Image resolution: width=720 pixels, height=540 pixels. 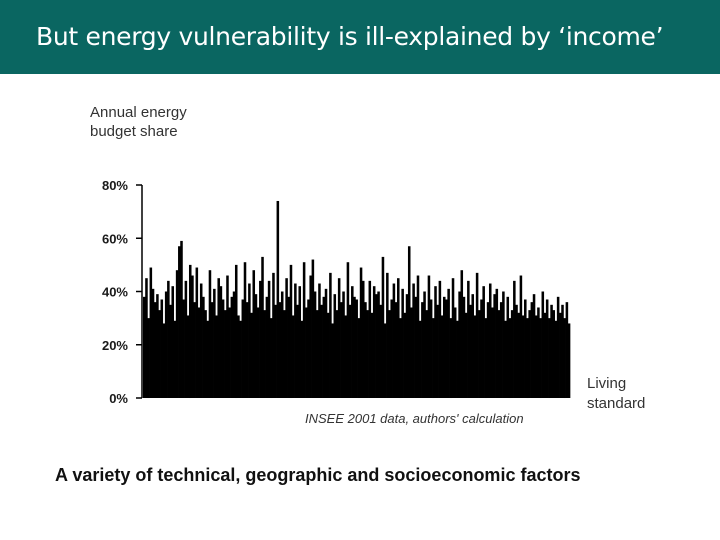 What do you see at coordinates (115, 238) in the screenshot?
I see `y-tick-label: 60%` at bounding box center [115, 238].